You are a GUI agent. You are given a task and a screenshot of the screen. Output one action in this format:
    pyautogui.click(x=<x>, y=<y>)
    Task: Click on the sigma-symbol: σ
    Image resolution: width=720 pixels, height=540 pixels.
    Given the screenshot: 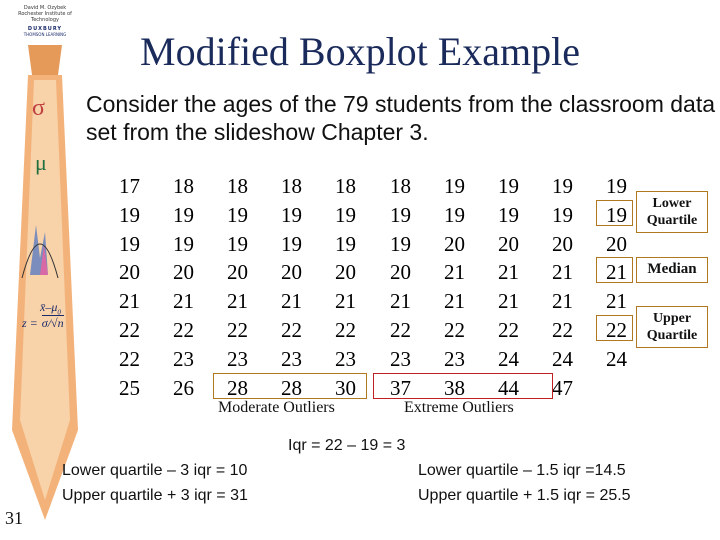 What is the action you would take?
    pyautogui.click(x=38, y=108)
    